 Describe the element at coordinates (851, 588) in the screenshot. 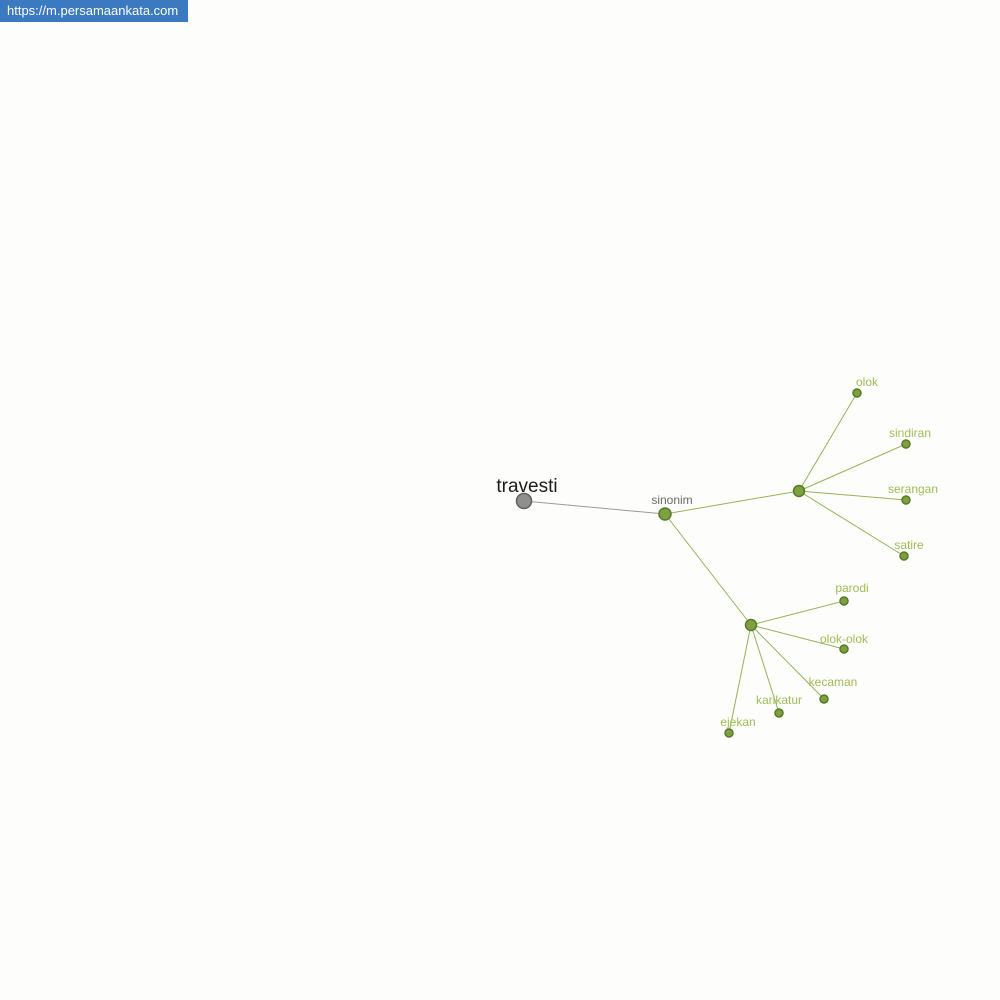

I see `graph-label-parodi: parodi` at that location.